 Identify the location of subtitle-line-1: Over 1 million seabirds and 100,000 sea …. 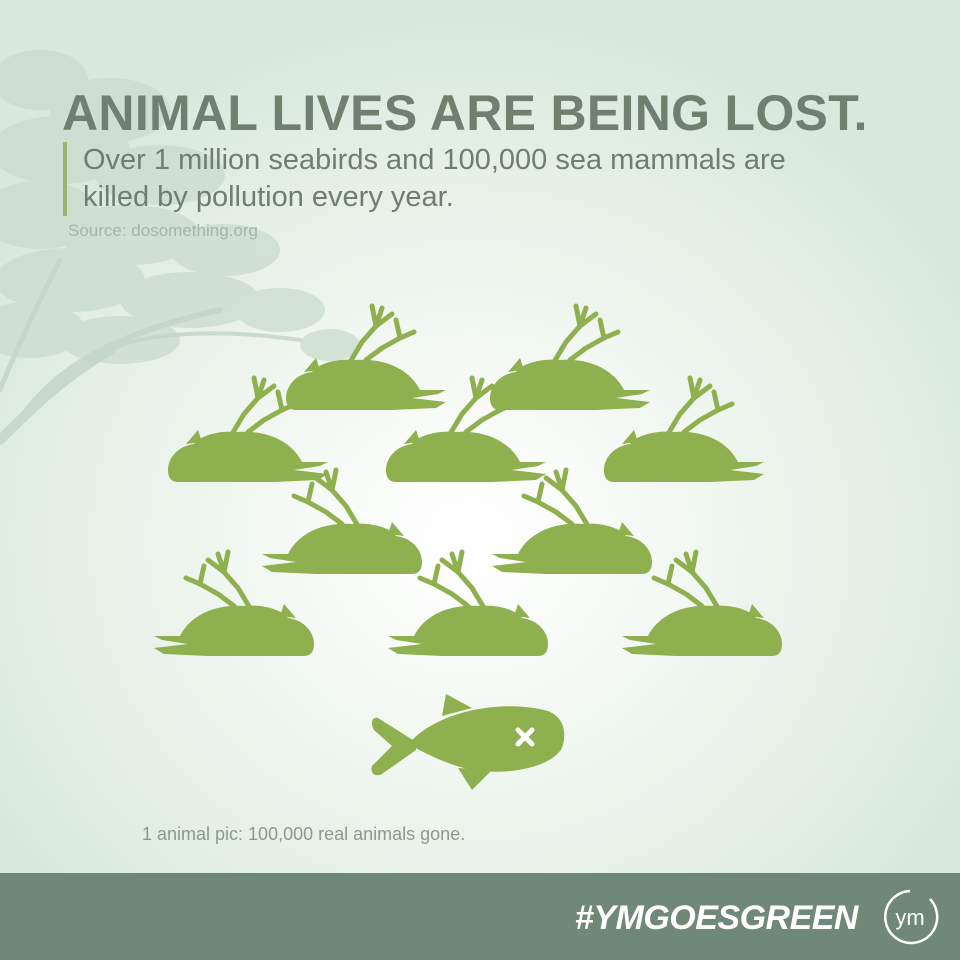
(434, 160).